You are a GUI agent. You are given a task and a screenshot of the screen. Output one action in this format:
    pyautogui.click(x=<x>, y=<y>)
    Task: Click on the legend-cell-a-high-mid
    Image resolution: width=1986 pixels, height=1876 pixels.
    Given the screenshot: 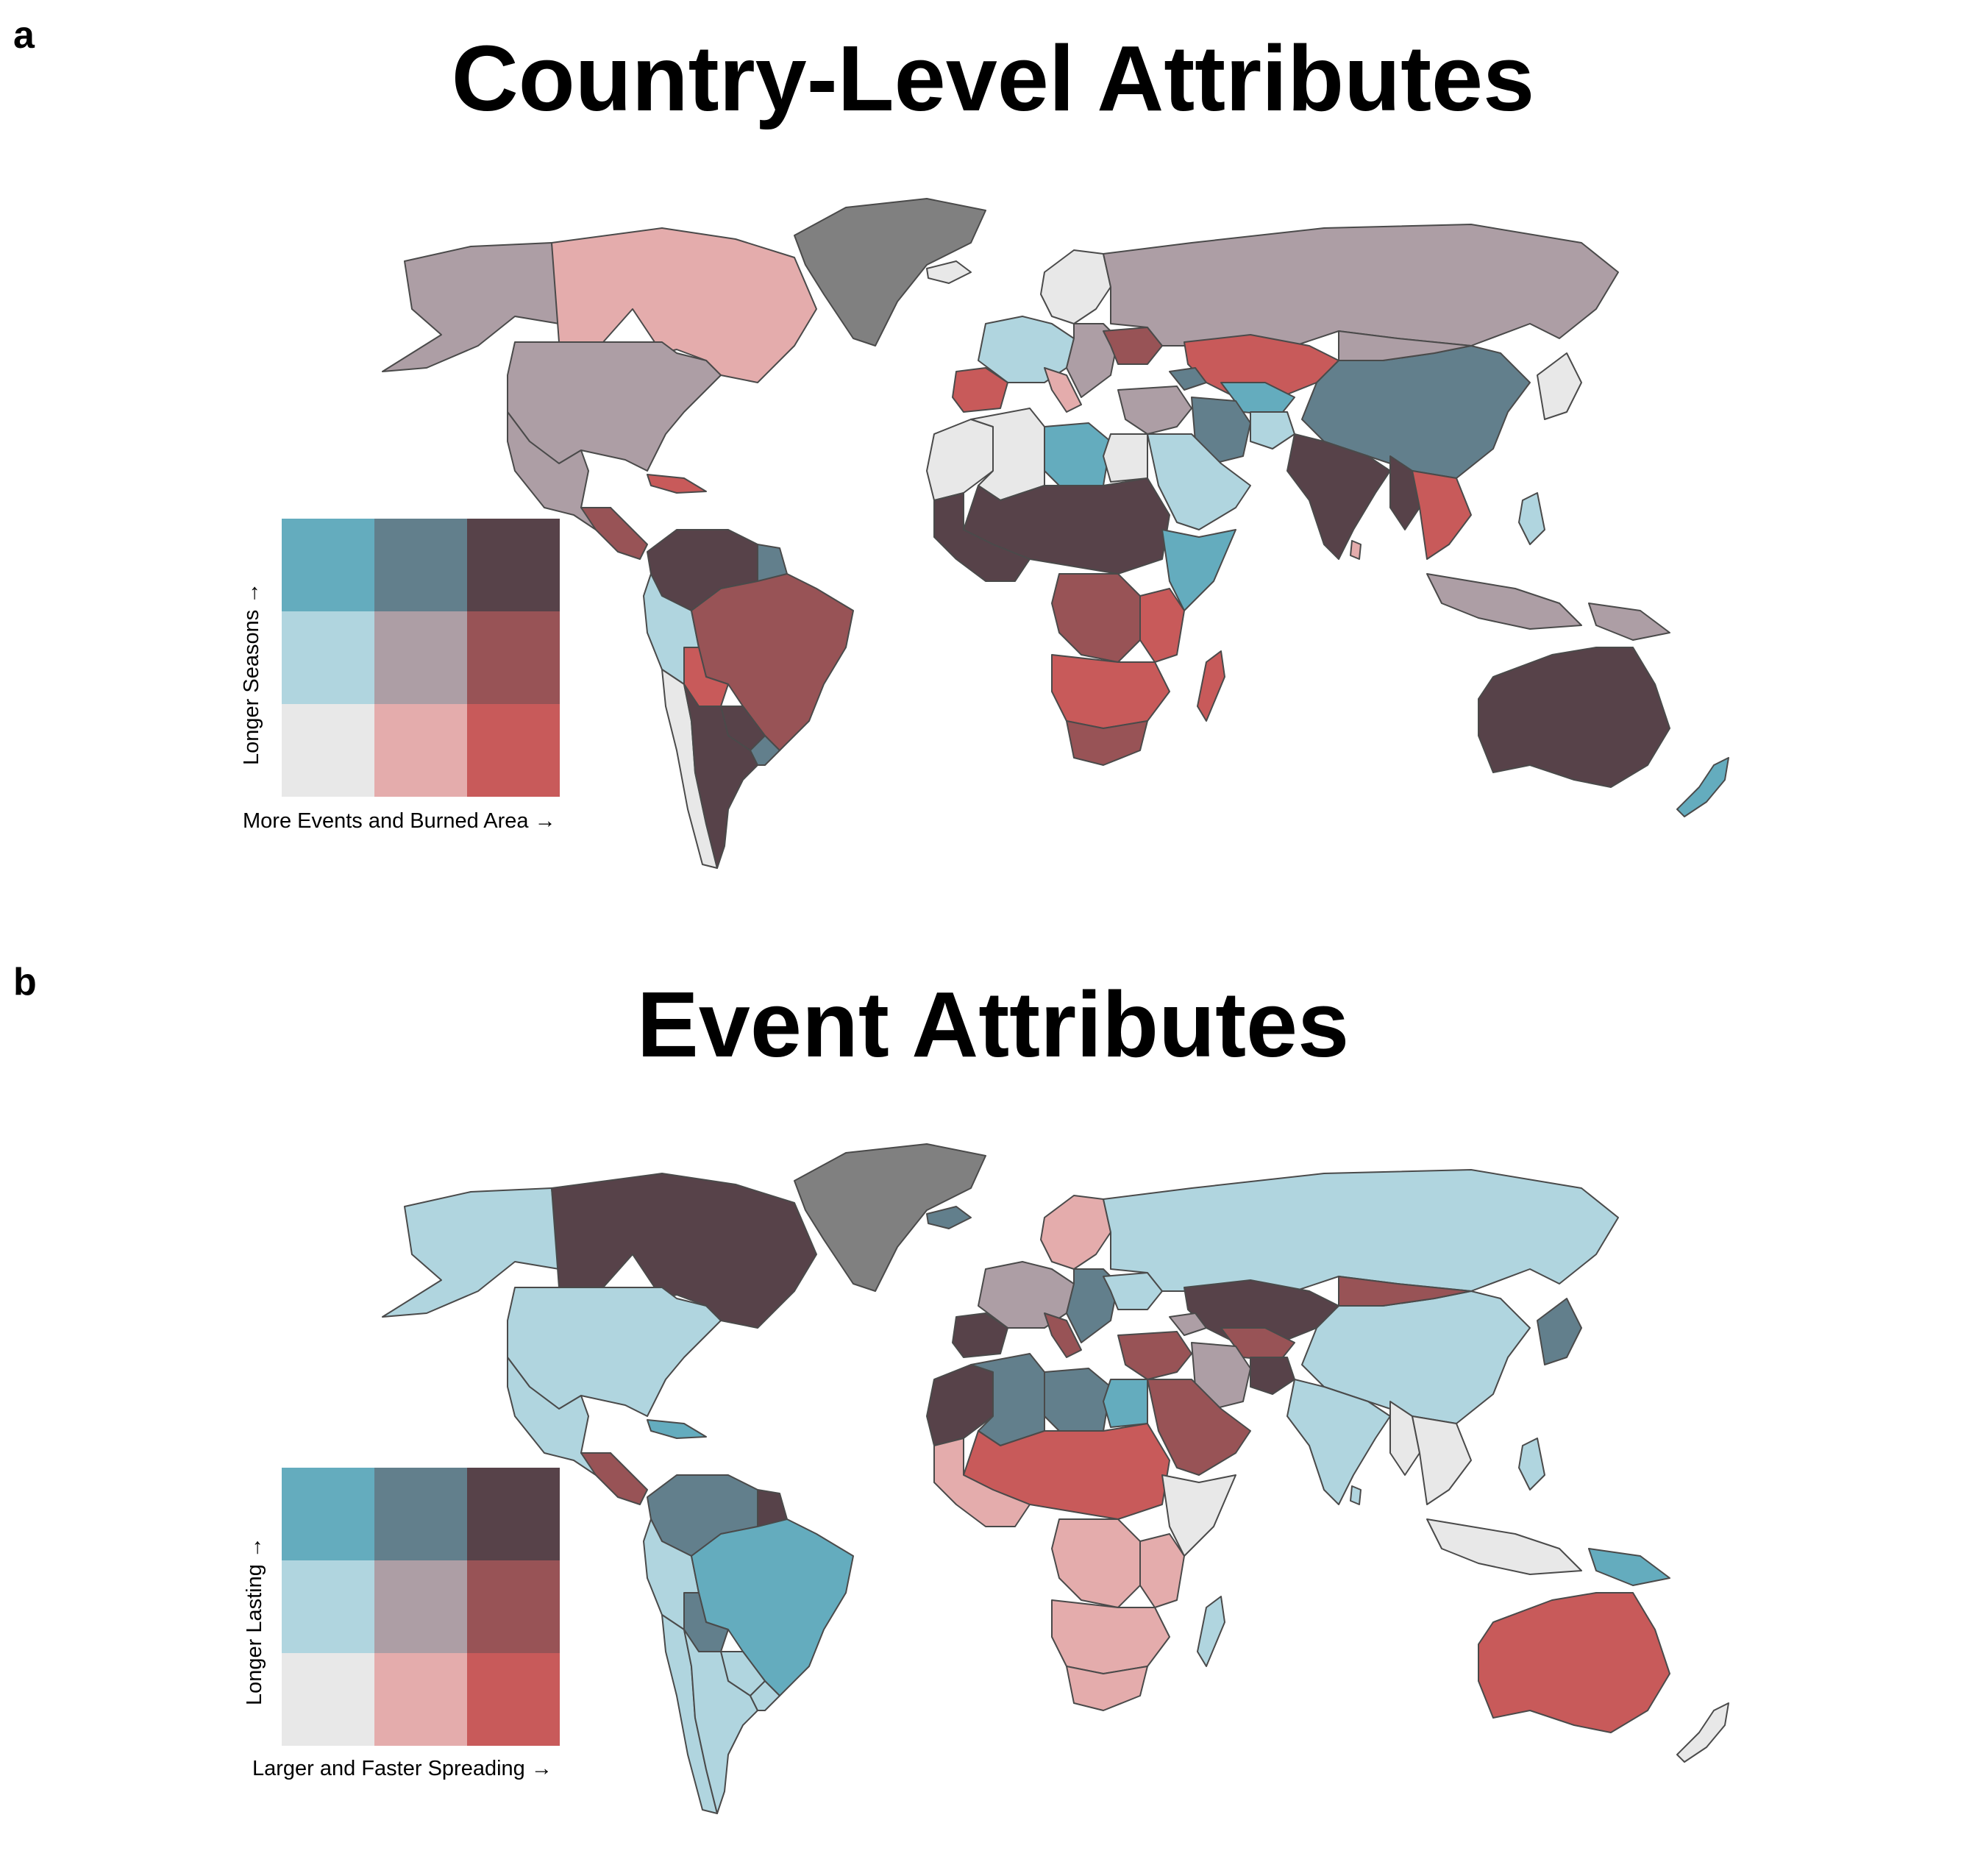 What is the action you would take?
    pyautogui.click(x=420, y=565)
    